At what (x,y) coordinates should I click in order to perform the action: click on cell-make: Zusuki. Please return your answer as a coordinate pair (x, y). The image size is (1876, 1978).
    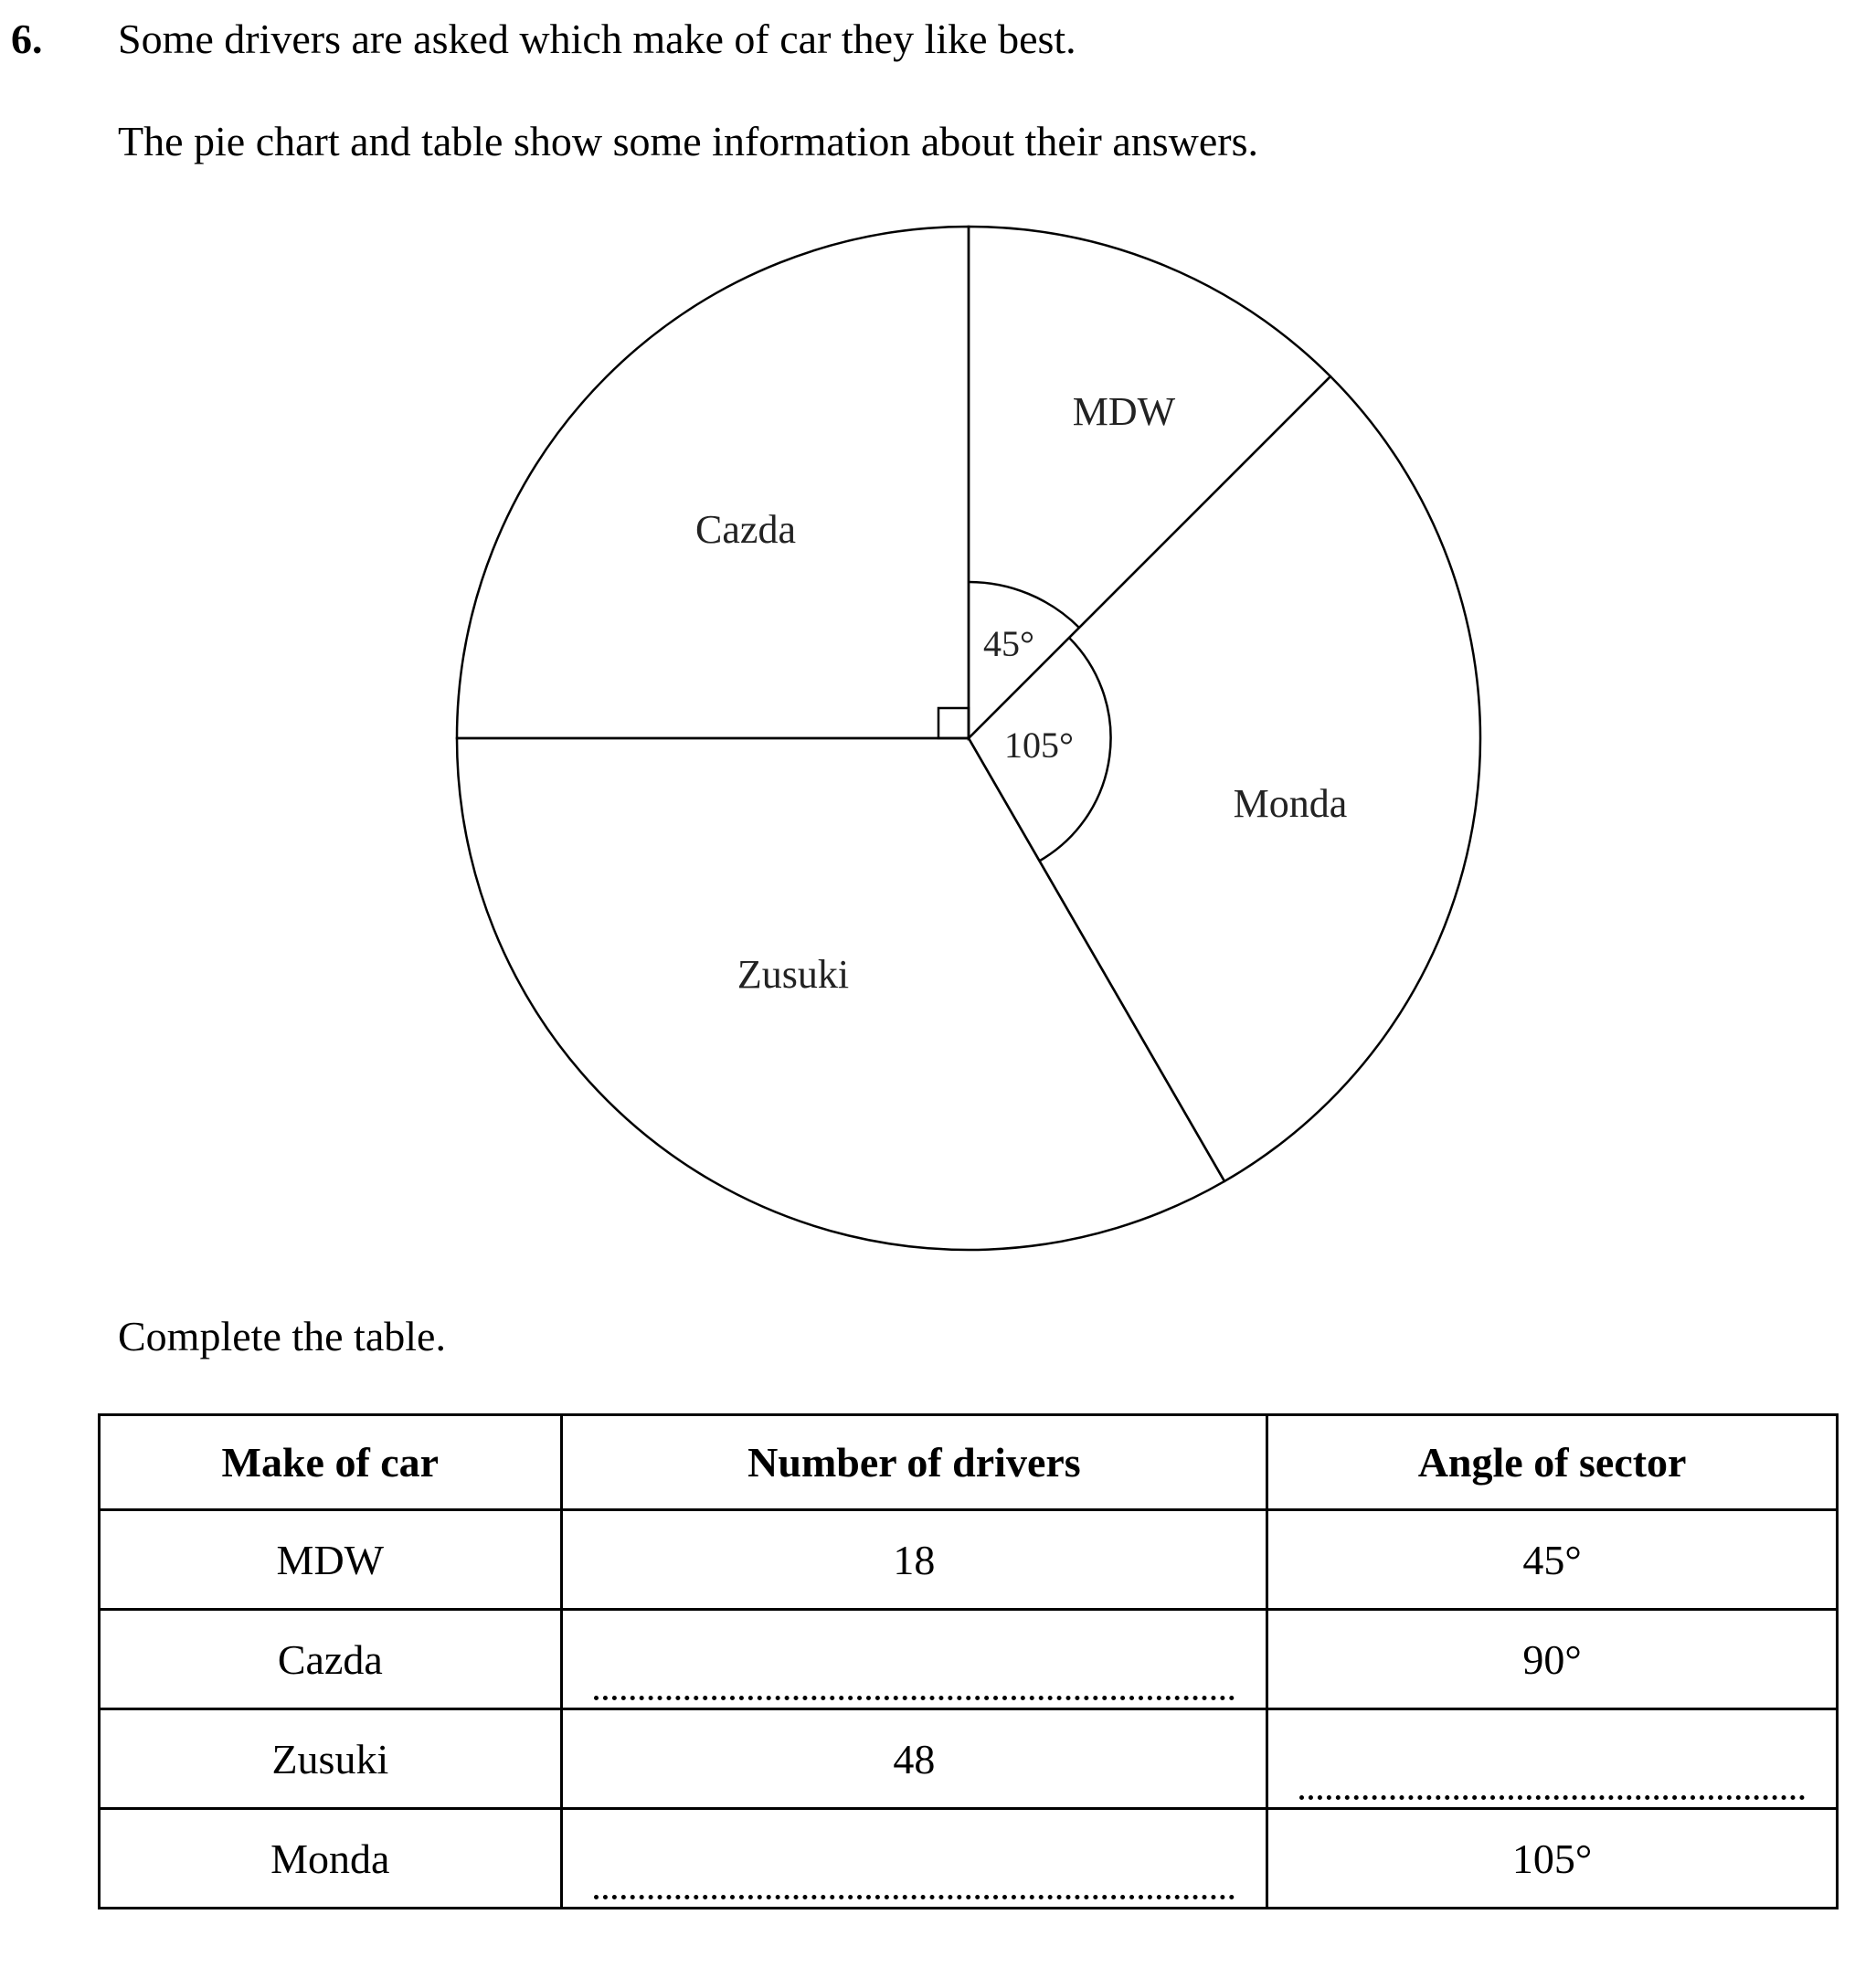
    Looking at the image, I should click on (330, 1759).